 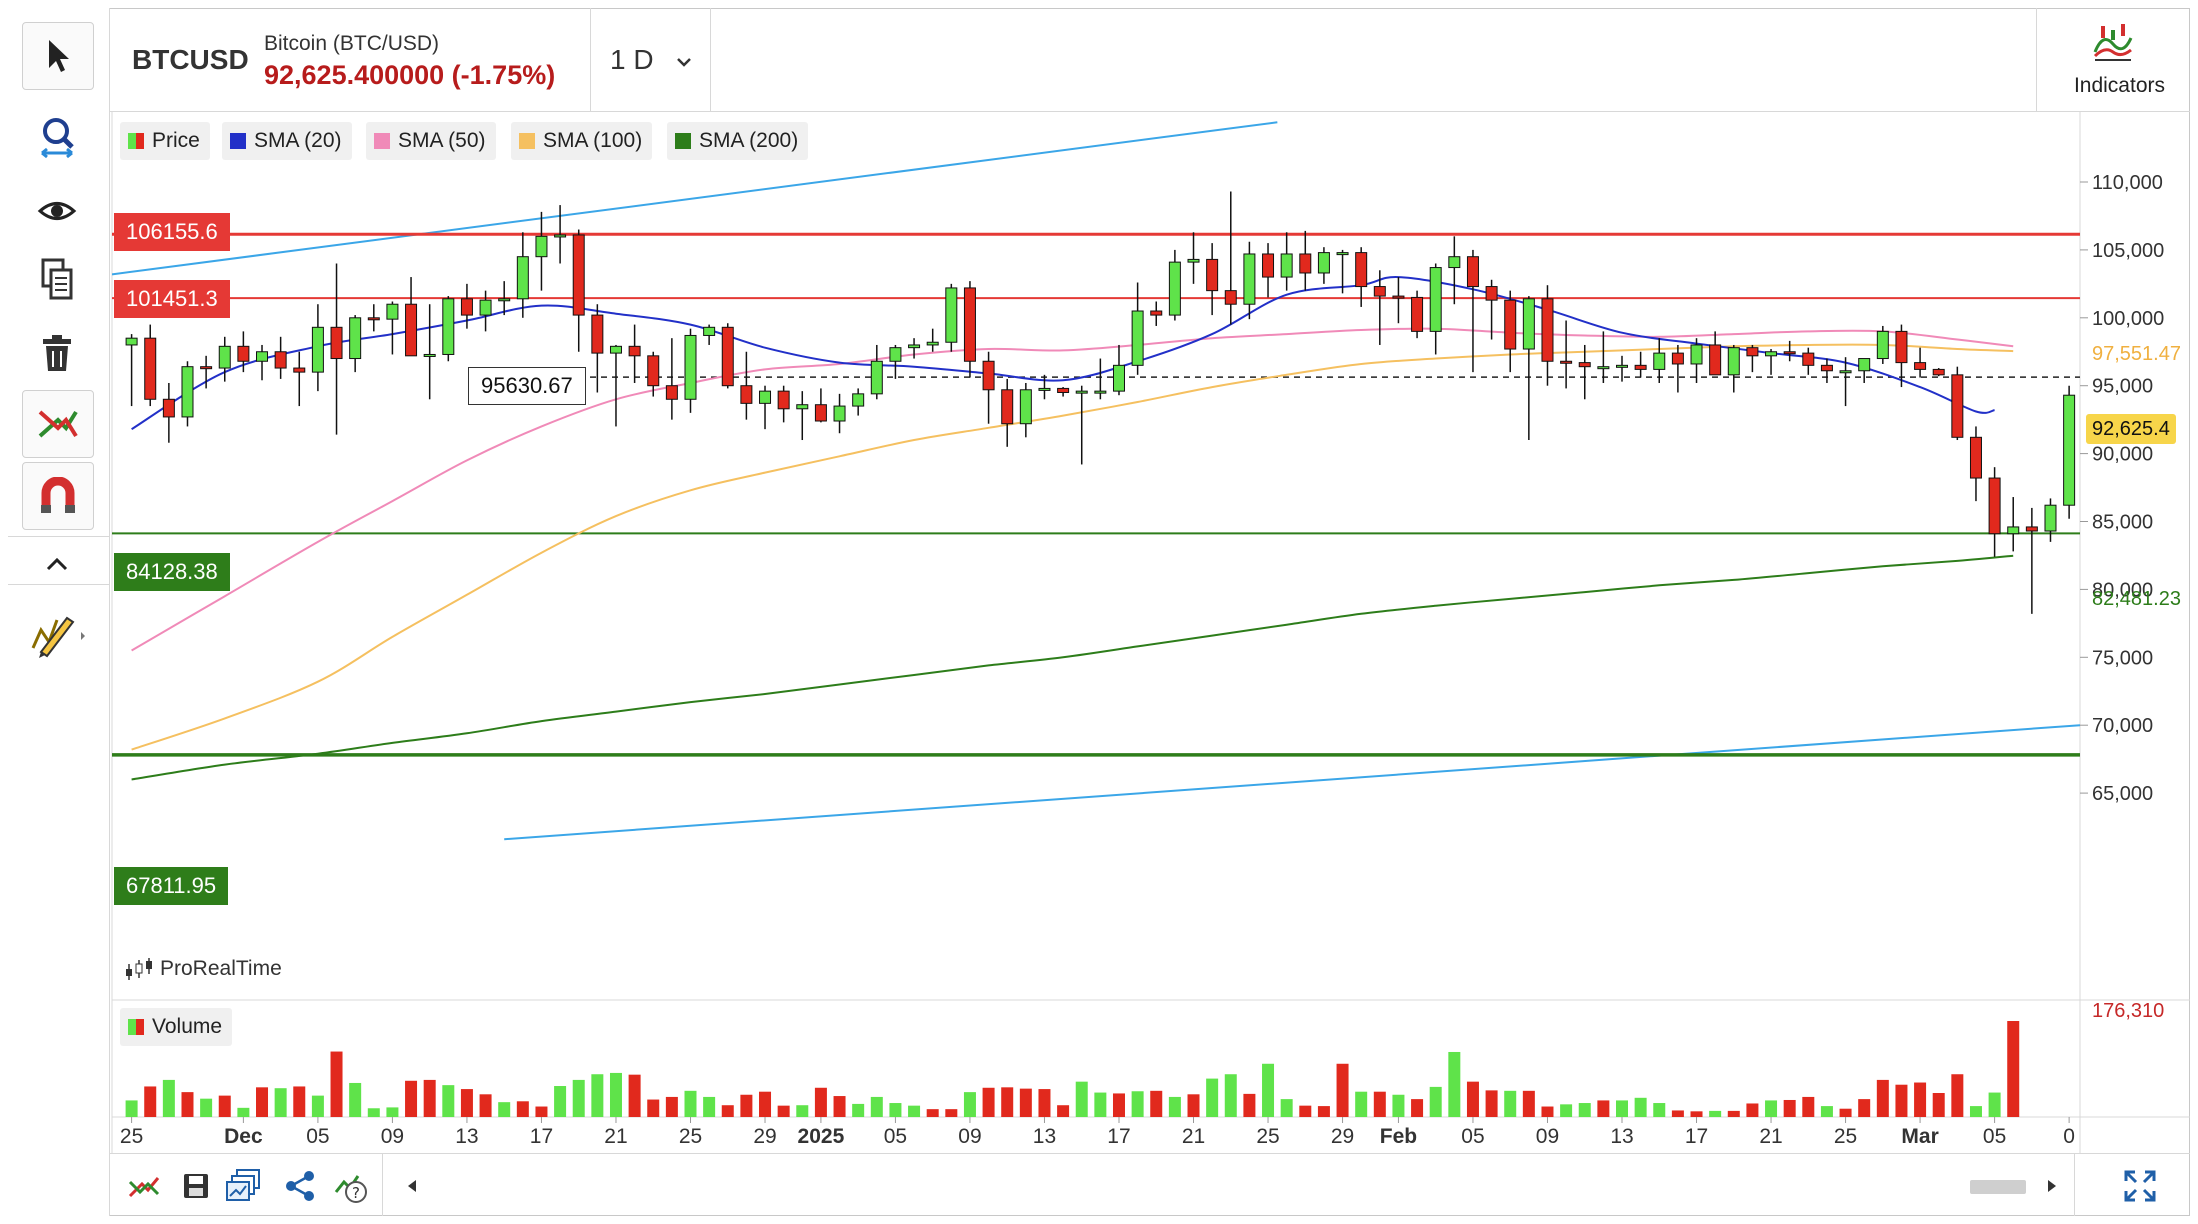 I want to click on indicators-button: Indicators, so click(x=2113, y=59).